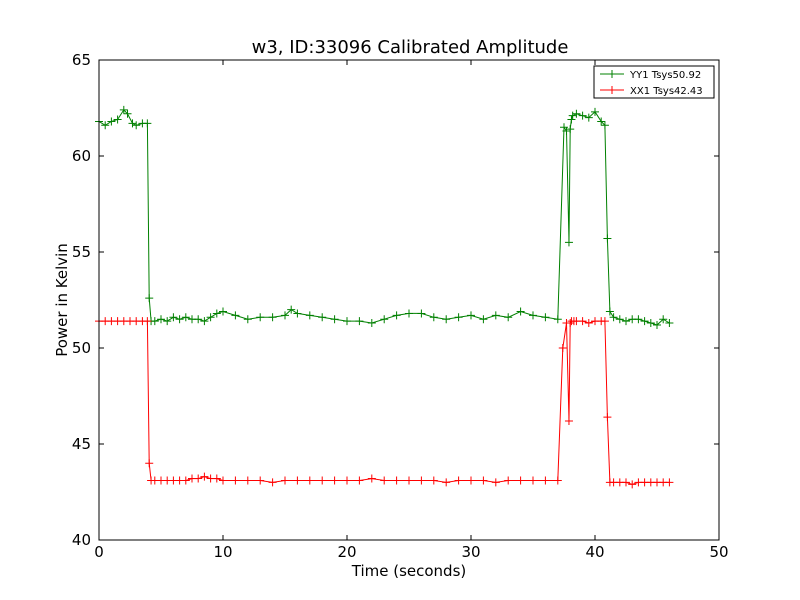  I want to click on legend-label-1: XX1 Tsys42.43, so click(666, 91).